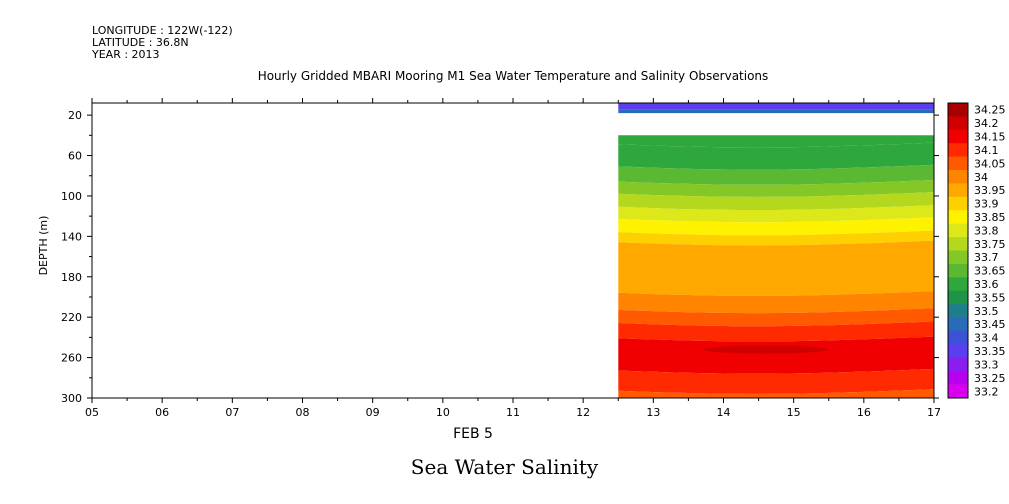 The image size is (1009, 504). What do you see at coordinates (986, 230) in the screenshot?
I see `colorbar-label: 33.8` at bounding box center [986, 230].